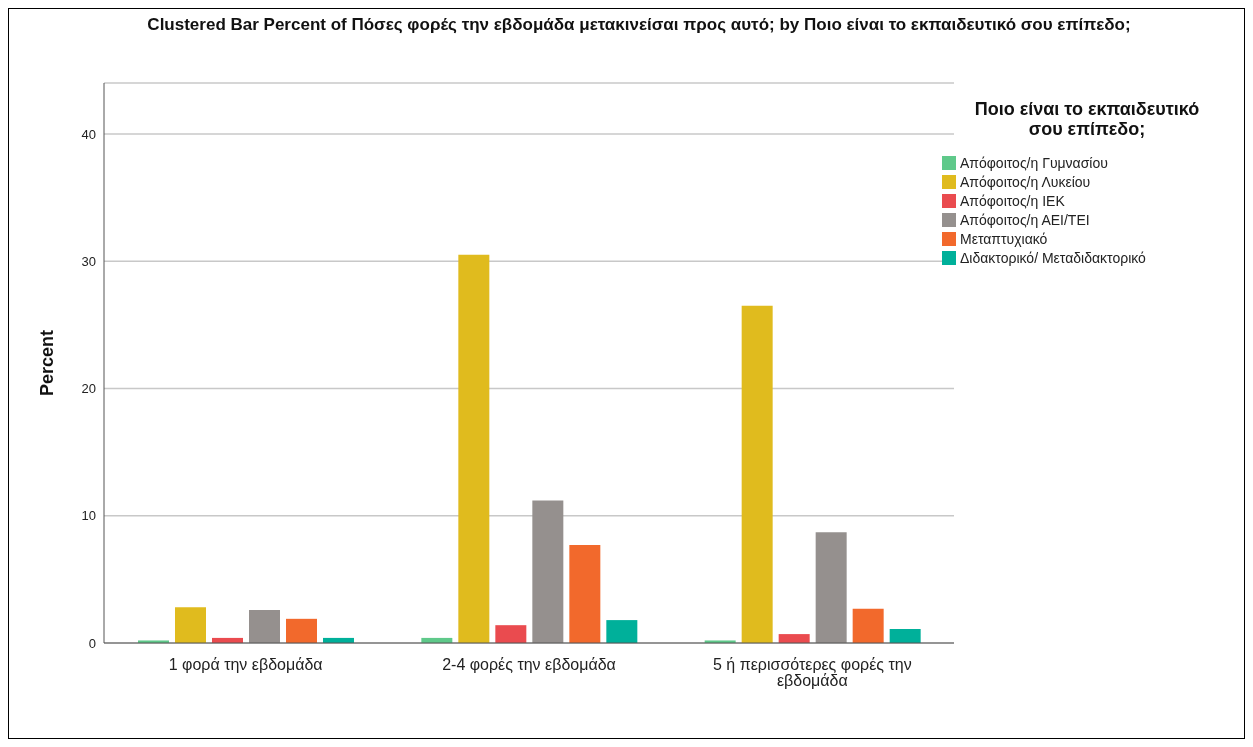 This screenshot has width=1253, height=747. I want to click on x-tick-label: 5 ή περισσότερες φορές την εβδομάδα, so click(812, 673).